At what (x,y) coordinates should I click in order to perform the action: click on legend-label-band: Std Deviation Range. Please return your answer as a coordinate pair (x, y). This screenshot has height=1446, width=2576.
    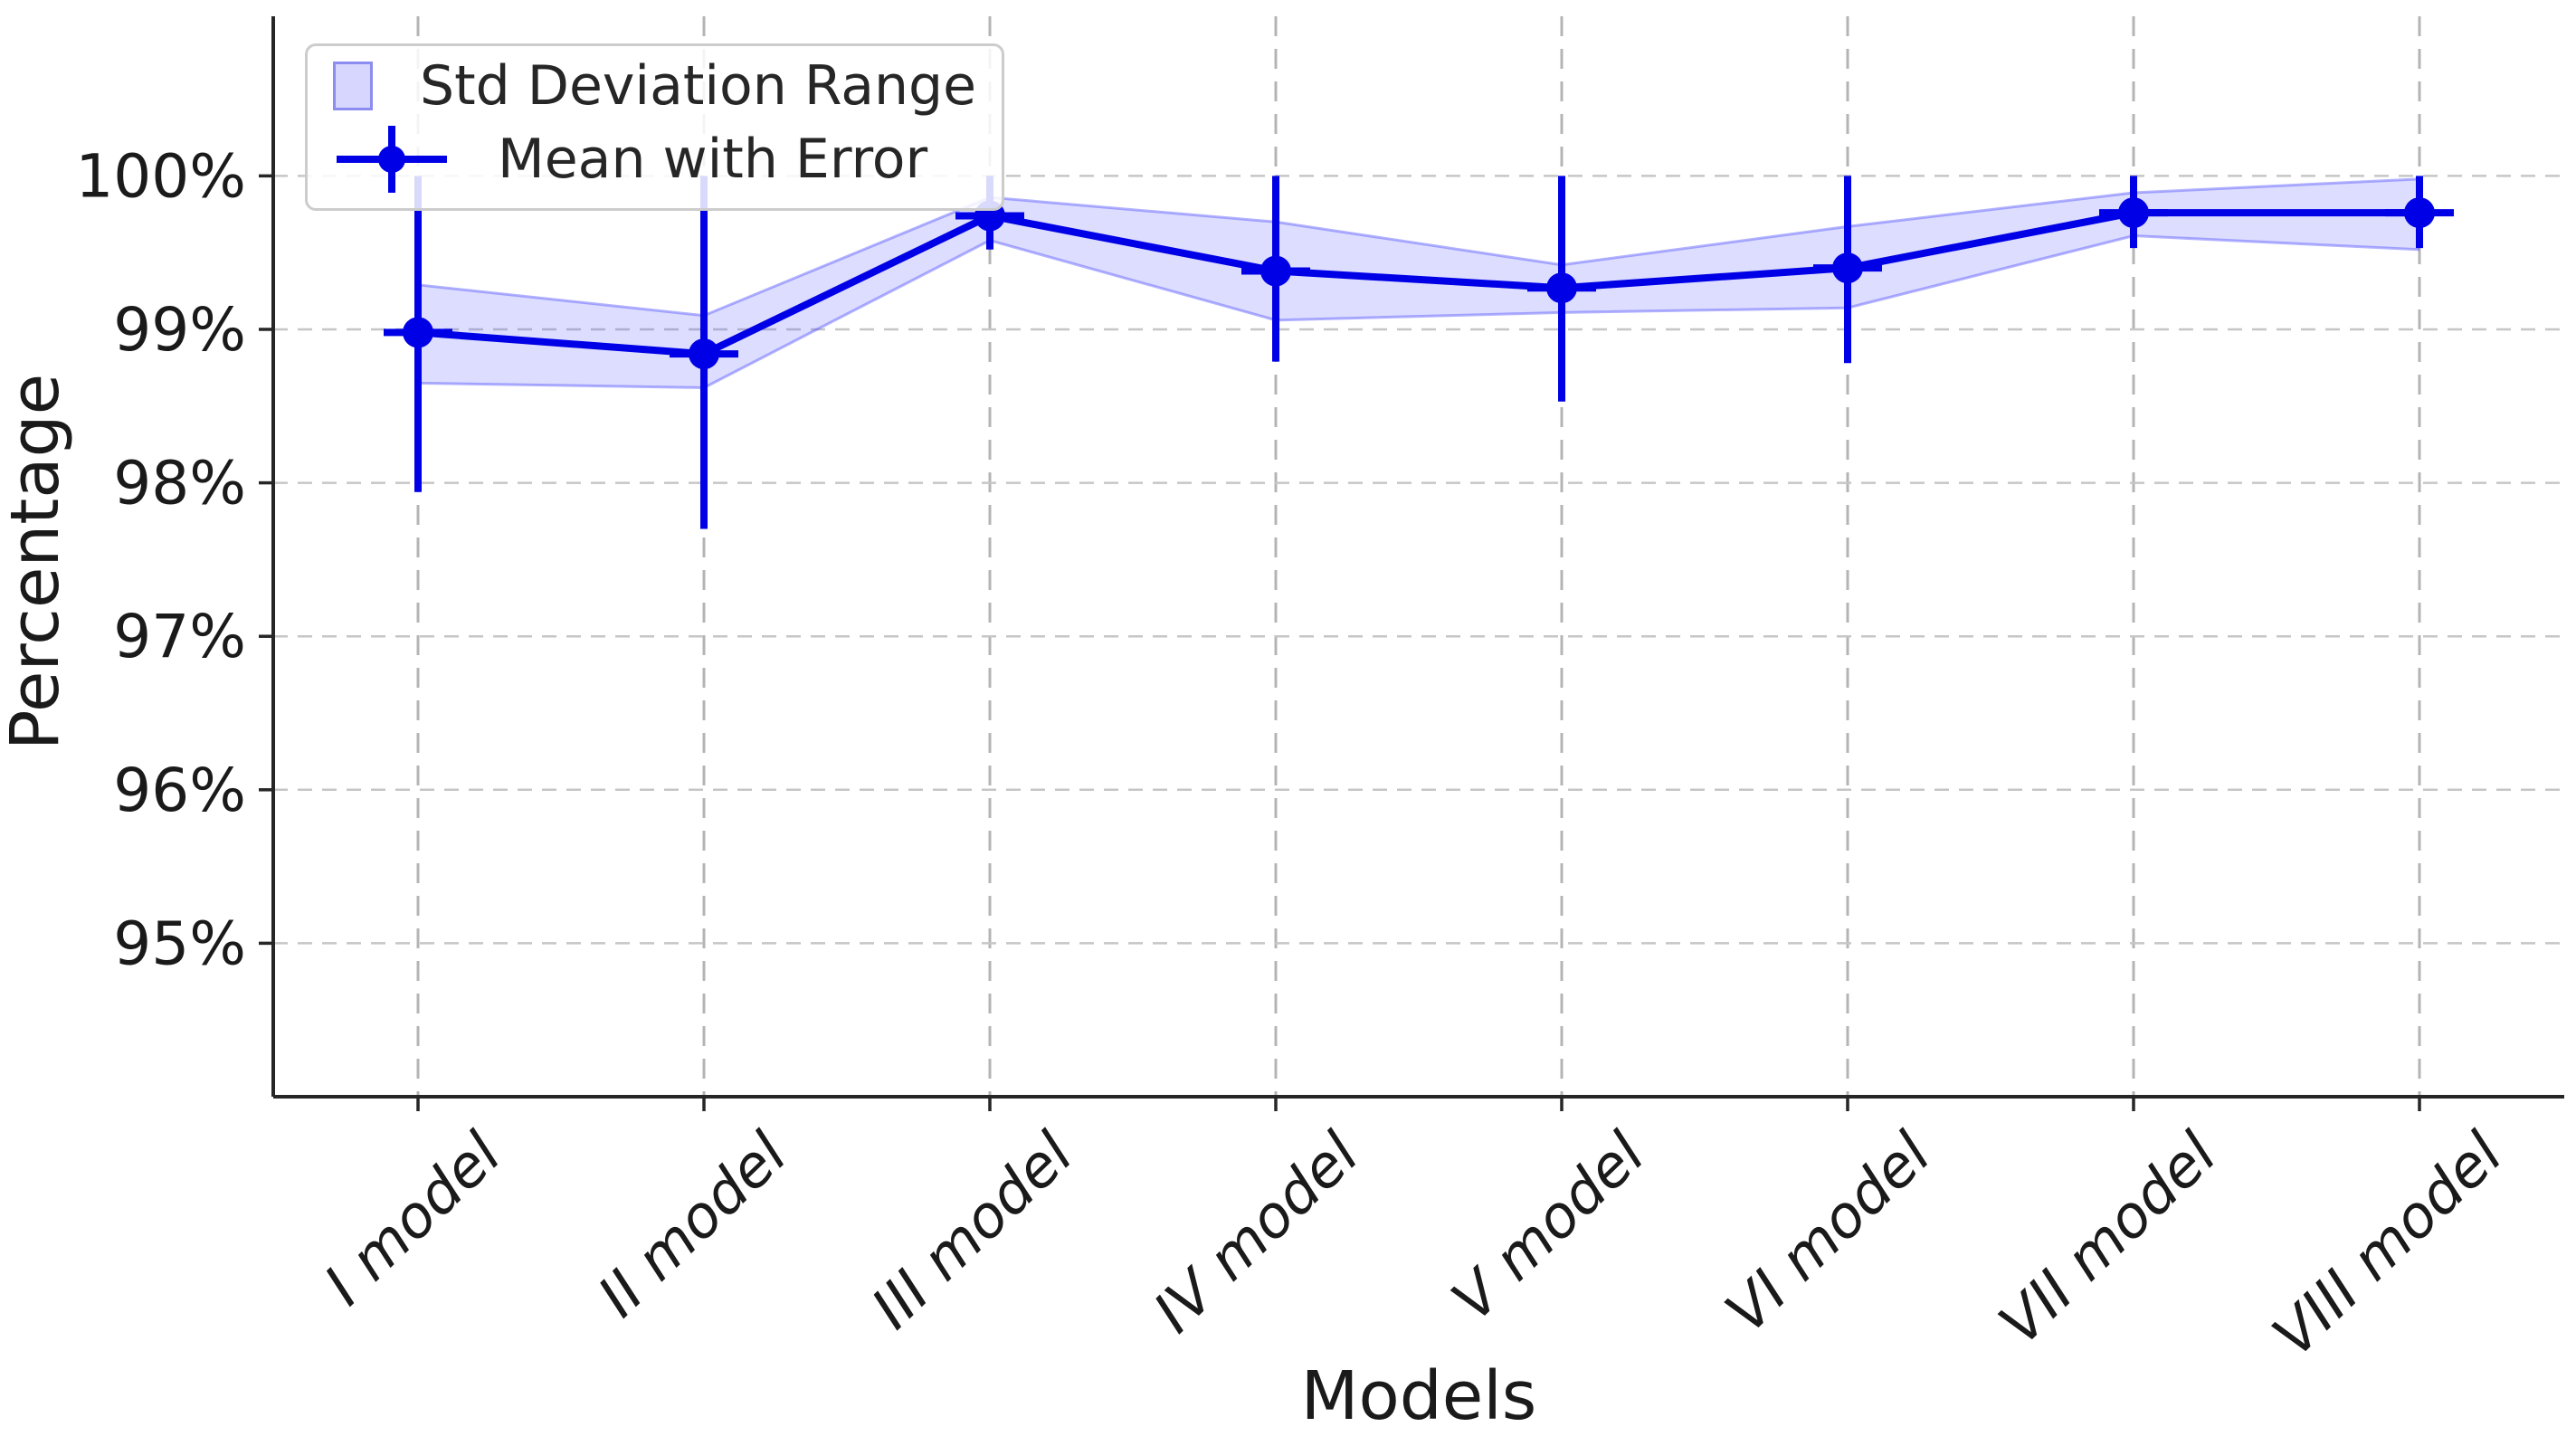
    Looking at the image, I should click on (698, 86).